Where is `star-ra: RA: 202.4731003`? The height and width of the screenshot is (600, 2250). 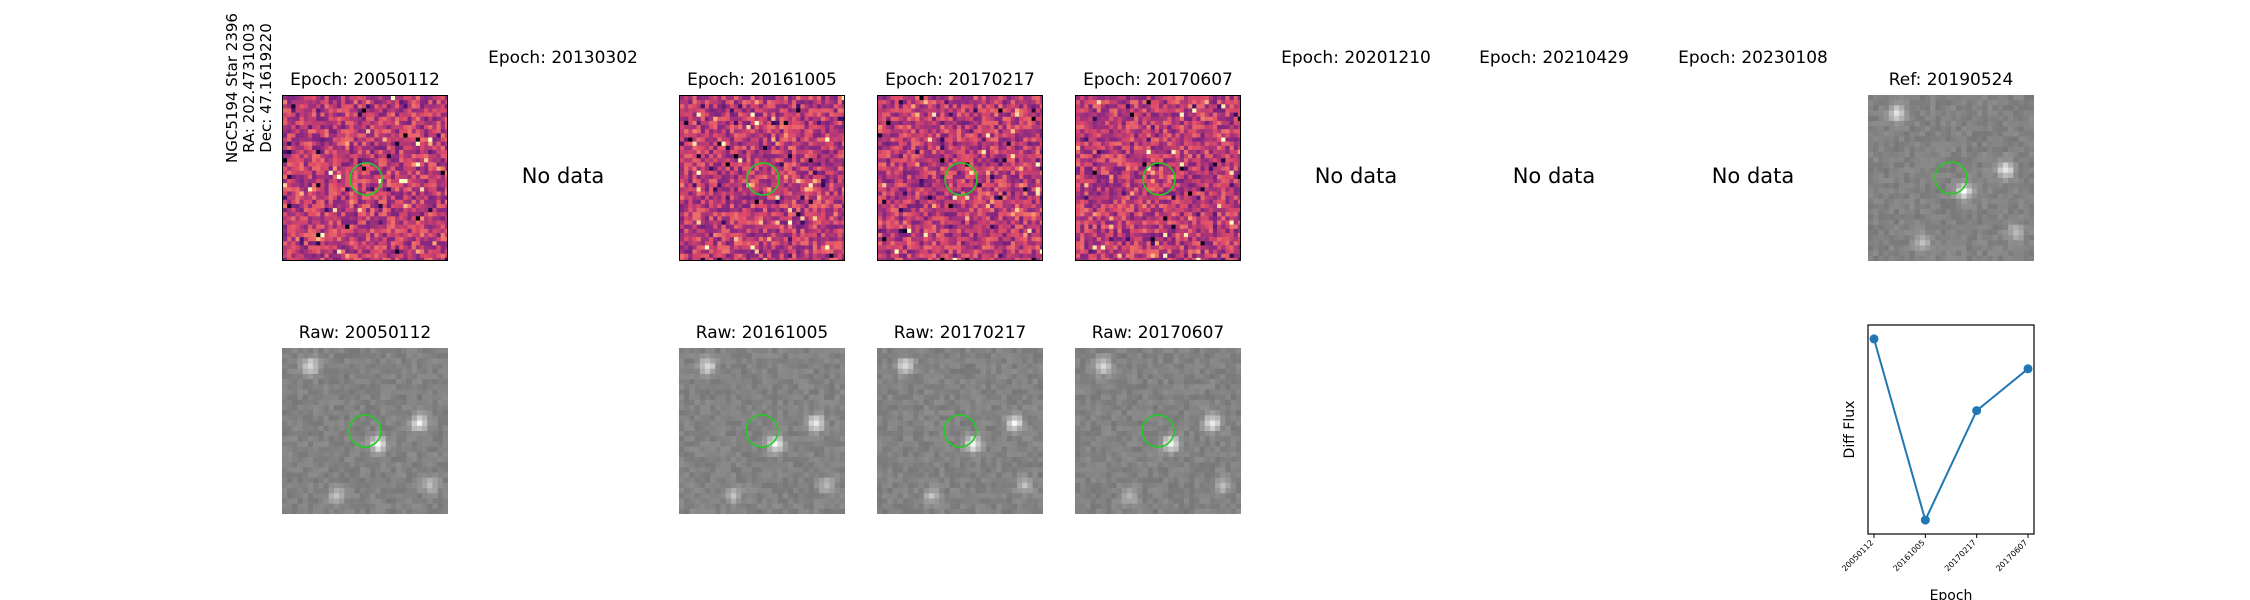
star-ra: RA: 202.4731003 is located at coordinates (249, 88).